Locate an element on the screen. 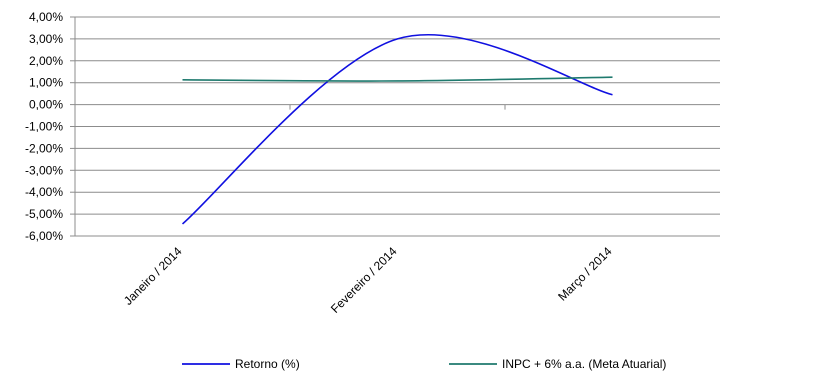  y-tick-label: 4,00% is located at coordinates (46, 17).